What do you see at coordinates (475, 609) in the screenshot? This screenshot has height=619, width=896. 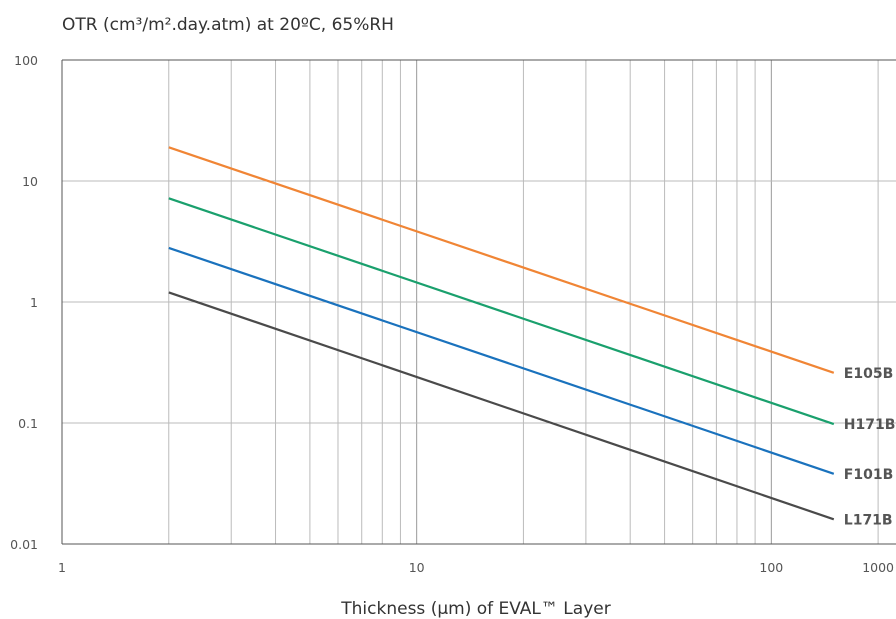 I see `x-axis-title: Thickness (µm) of EVAL™ Layer` at bounding box center [475, 609].